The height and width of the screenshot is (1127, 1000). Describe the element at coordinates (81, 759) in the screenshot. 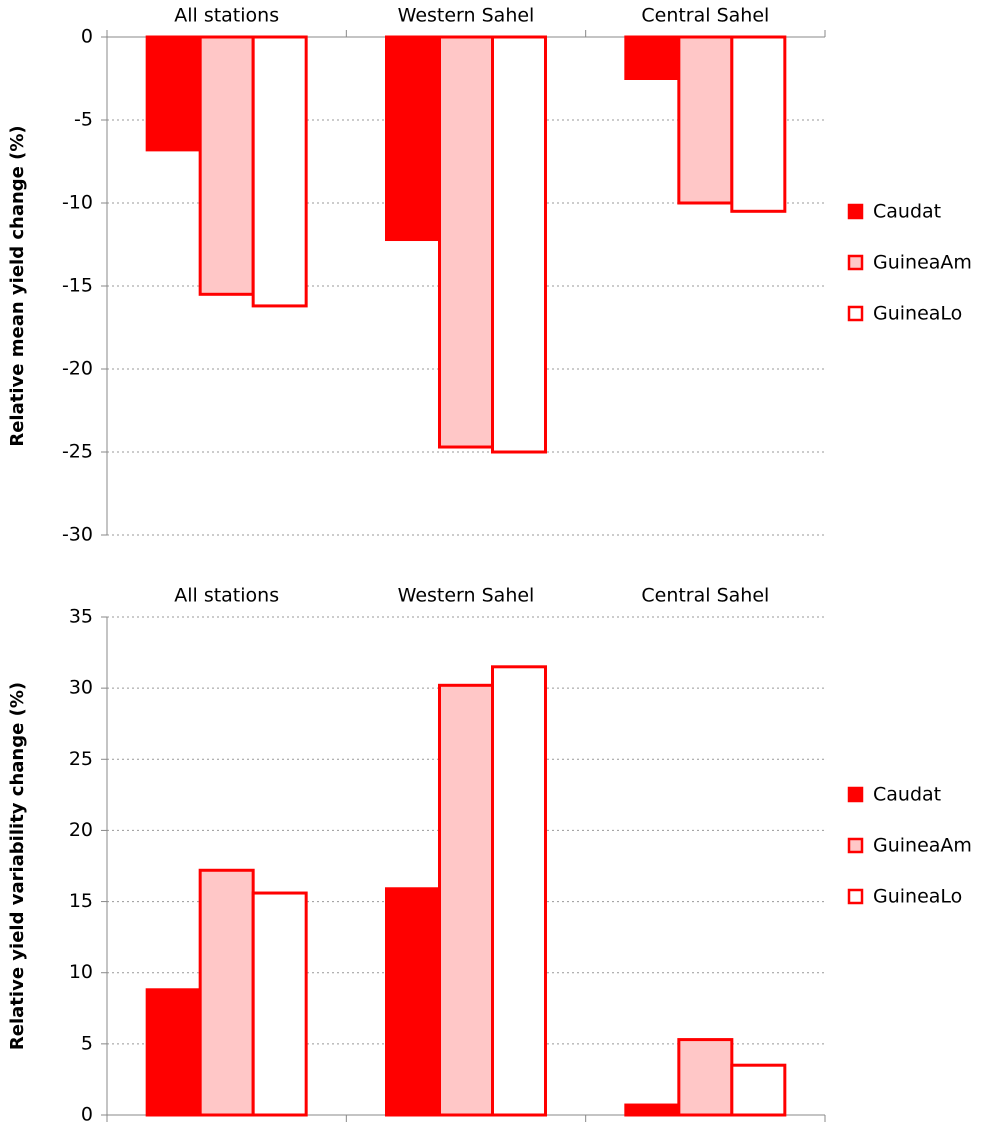

I see `y-tick-label: 25` at that location.